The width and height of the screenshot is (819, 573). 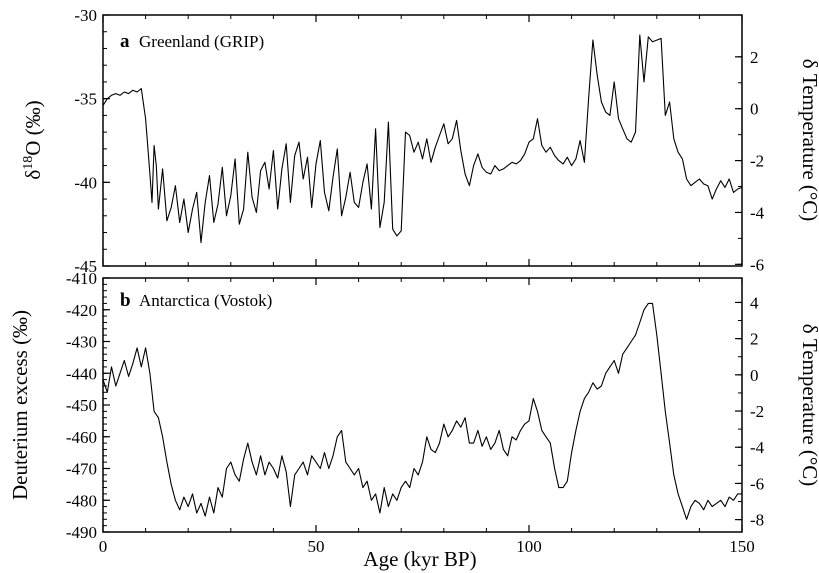 What do you see at coordinates (33, 139) in the screenshot?
I see `panel-a-ylabel: δ18O (‰)` at bounding box center [33, 139].